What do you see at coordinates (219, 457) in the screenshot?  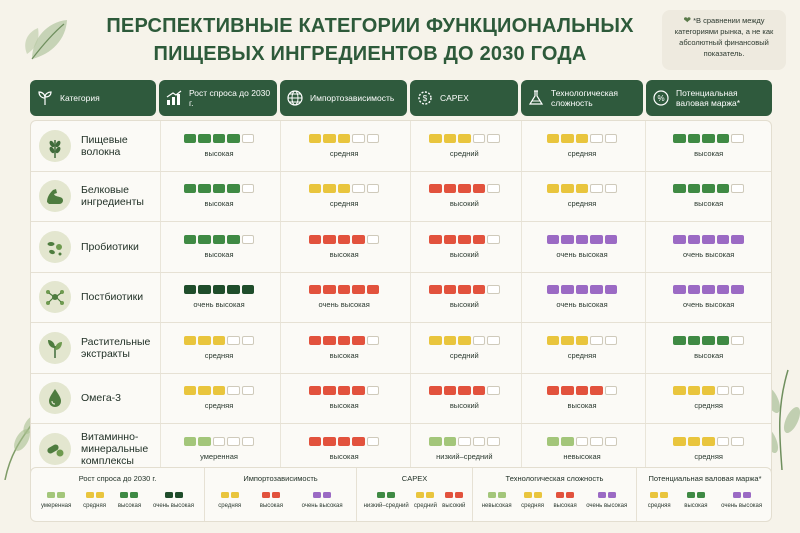 I see `rating-label: умеренная` at bounding box center [219, 457].